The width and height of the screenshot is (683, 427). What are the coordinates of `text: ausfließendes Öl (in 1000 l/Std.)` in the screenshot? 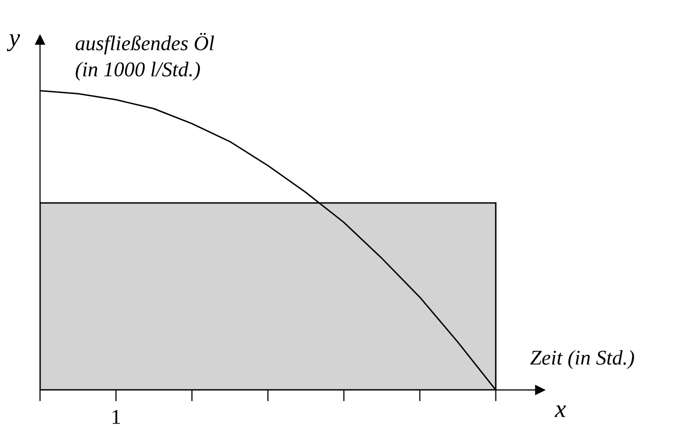 It's located at (145, 56).